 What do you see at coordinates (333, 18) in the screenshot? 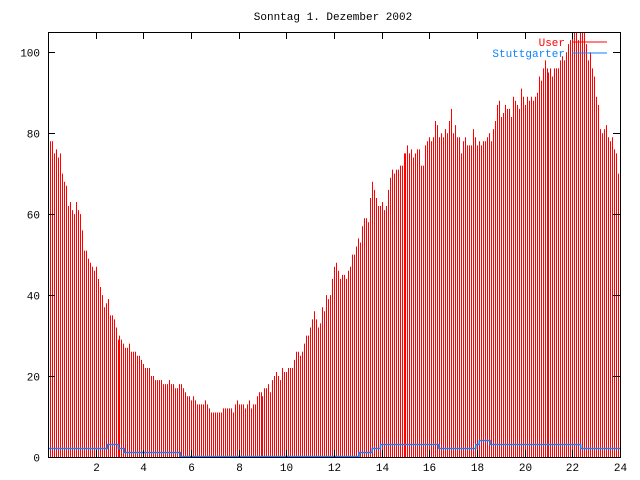
I see `chart-title: Sonntag 1. Dezember 2002` at bounding box center [333, 18].